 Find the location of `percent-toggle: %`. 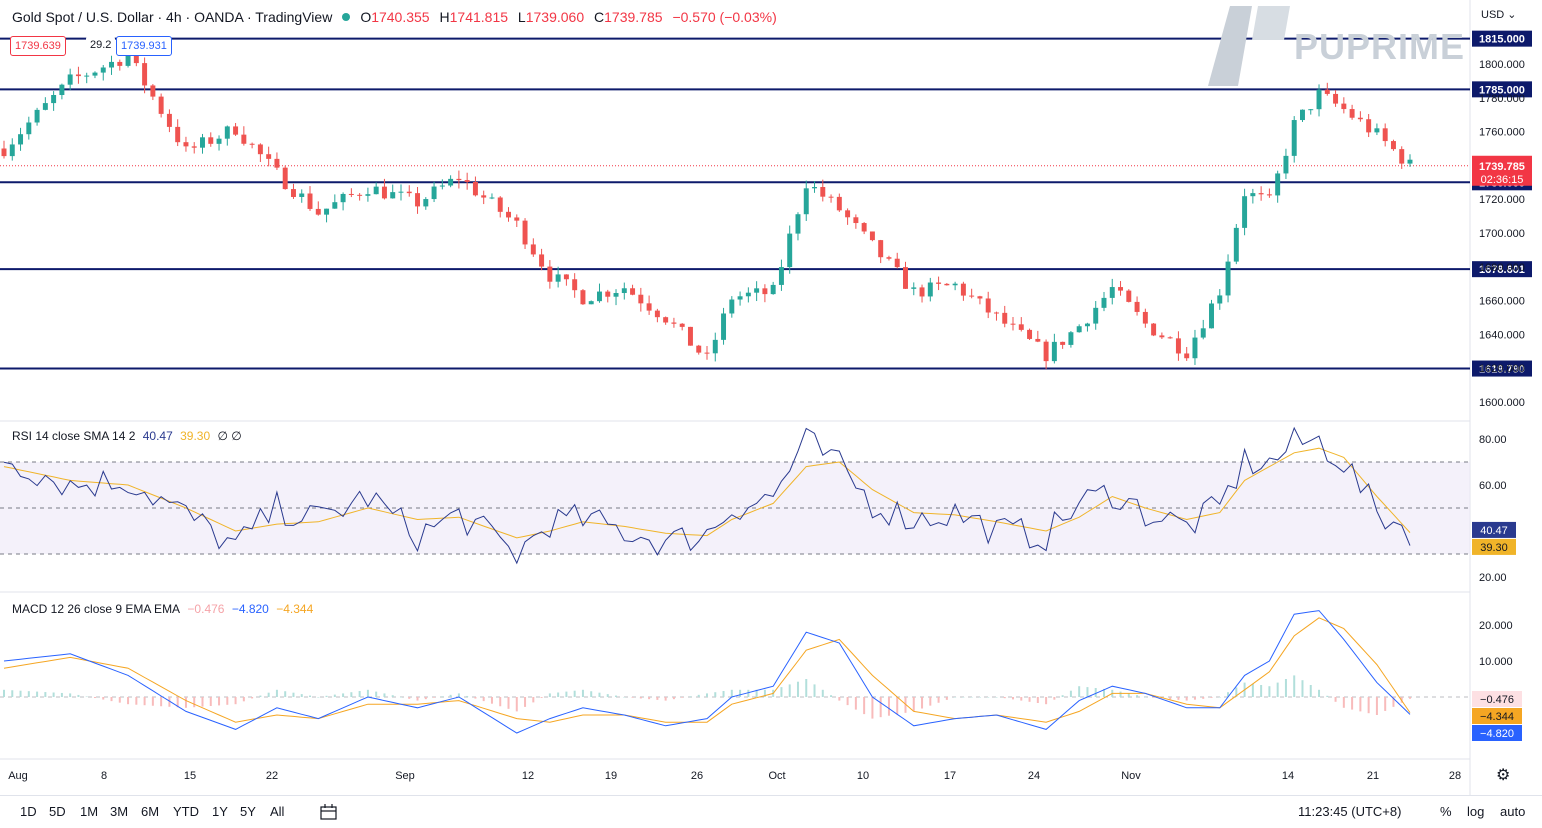

percent-toggle: % is located at coordinates (1446, 811).